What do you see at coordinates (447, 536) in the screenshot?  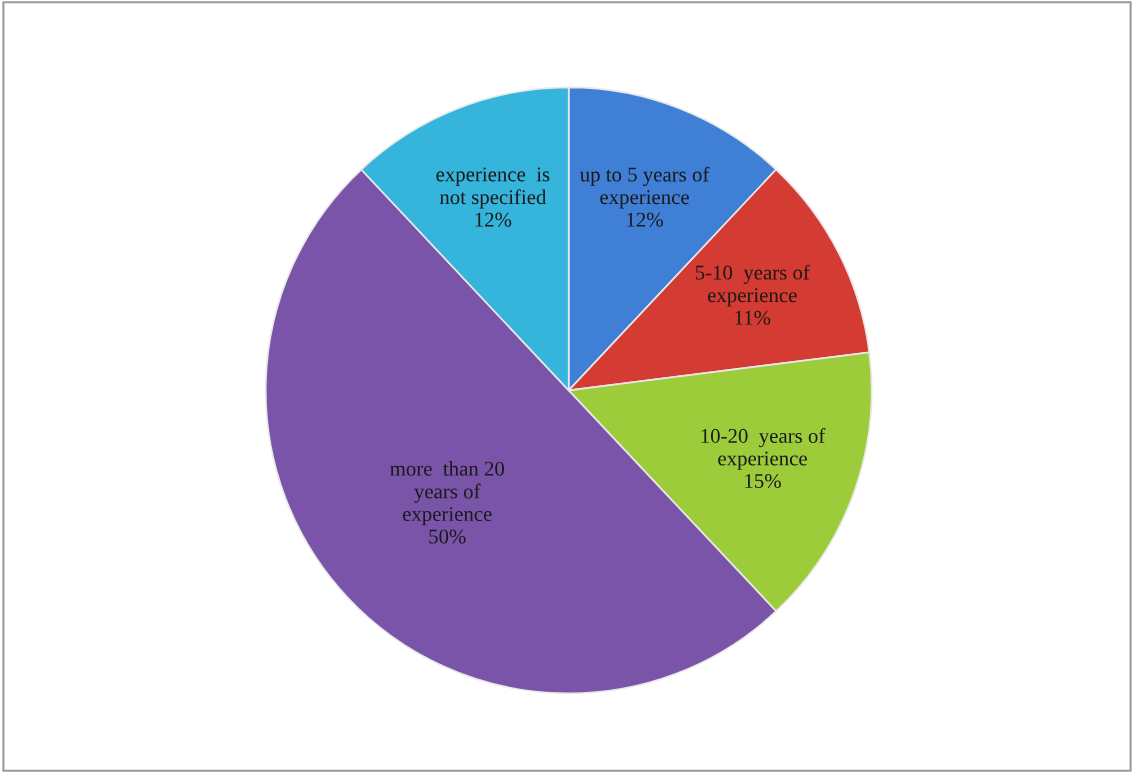 I see `data-label: 50%` at bounding box center [447, 536].